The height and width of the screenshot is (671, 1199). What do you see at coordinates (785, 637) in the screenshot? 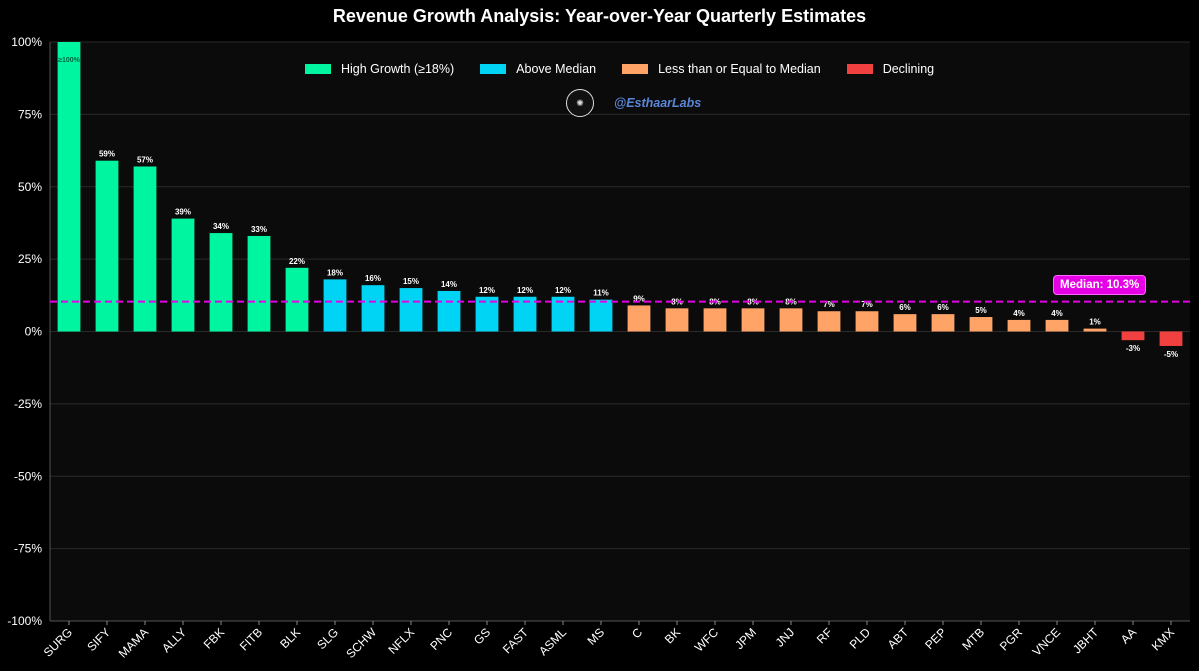
I see `x-tick-label: JNJ` at bounding box center [785, 637].